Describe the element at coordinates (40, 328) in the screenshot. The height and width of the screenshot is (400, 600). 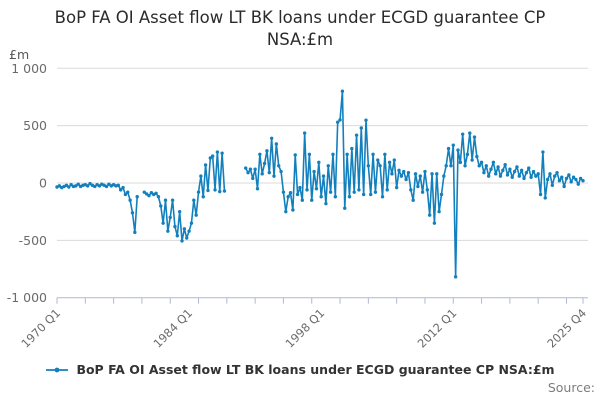
I see `x-tick-label: 1970 Q1` at that location.